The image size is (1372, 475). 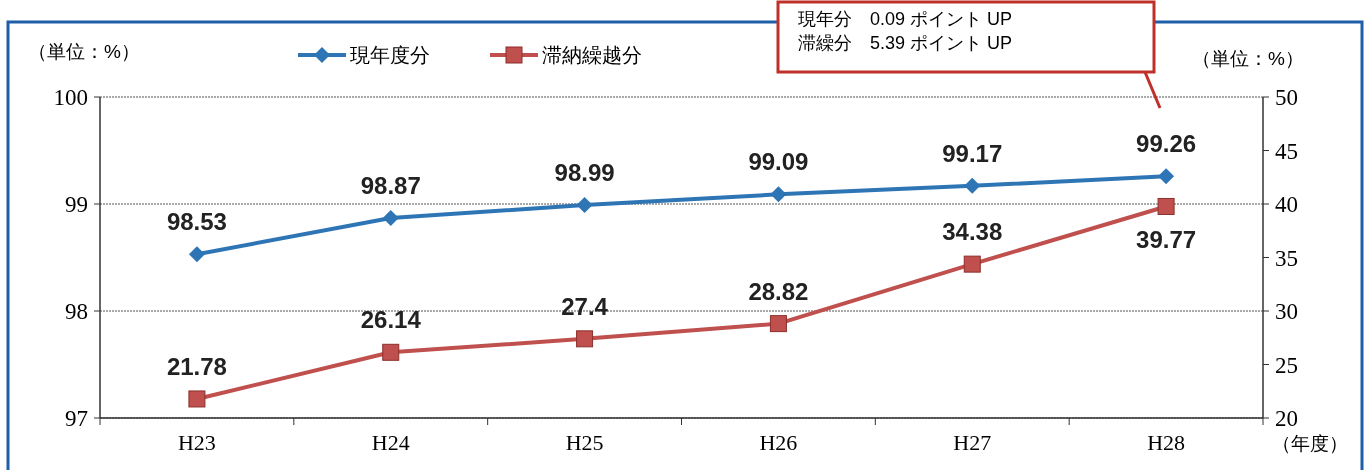 I want to click on y2-tick-label: 40, so click(x=1286, y=204).